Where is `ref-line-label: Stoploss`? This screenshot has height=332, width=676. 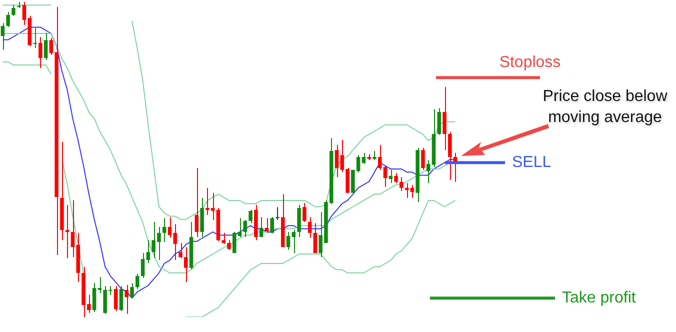 ref-line-label: Stoploss is located at coordinates (530, 63).